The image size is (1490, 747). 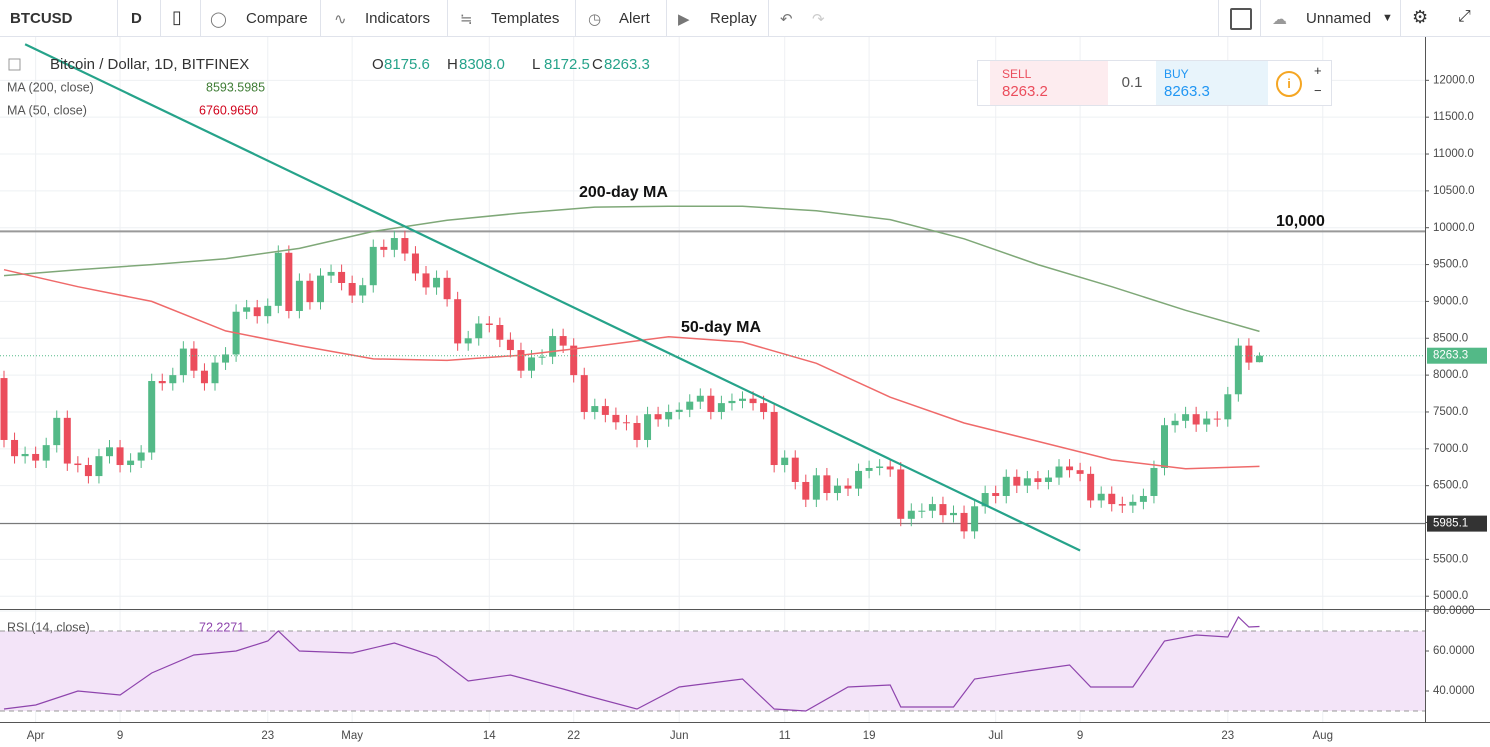 What do you see at coordinates (149, 64) in the screenshot?
I see `chart-title: Bitcoin / Dollar, 1D, BITFINEX` at bounding box center [149, 64].